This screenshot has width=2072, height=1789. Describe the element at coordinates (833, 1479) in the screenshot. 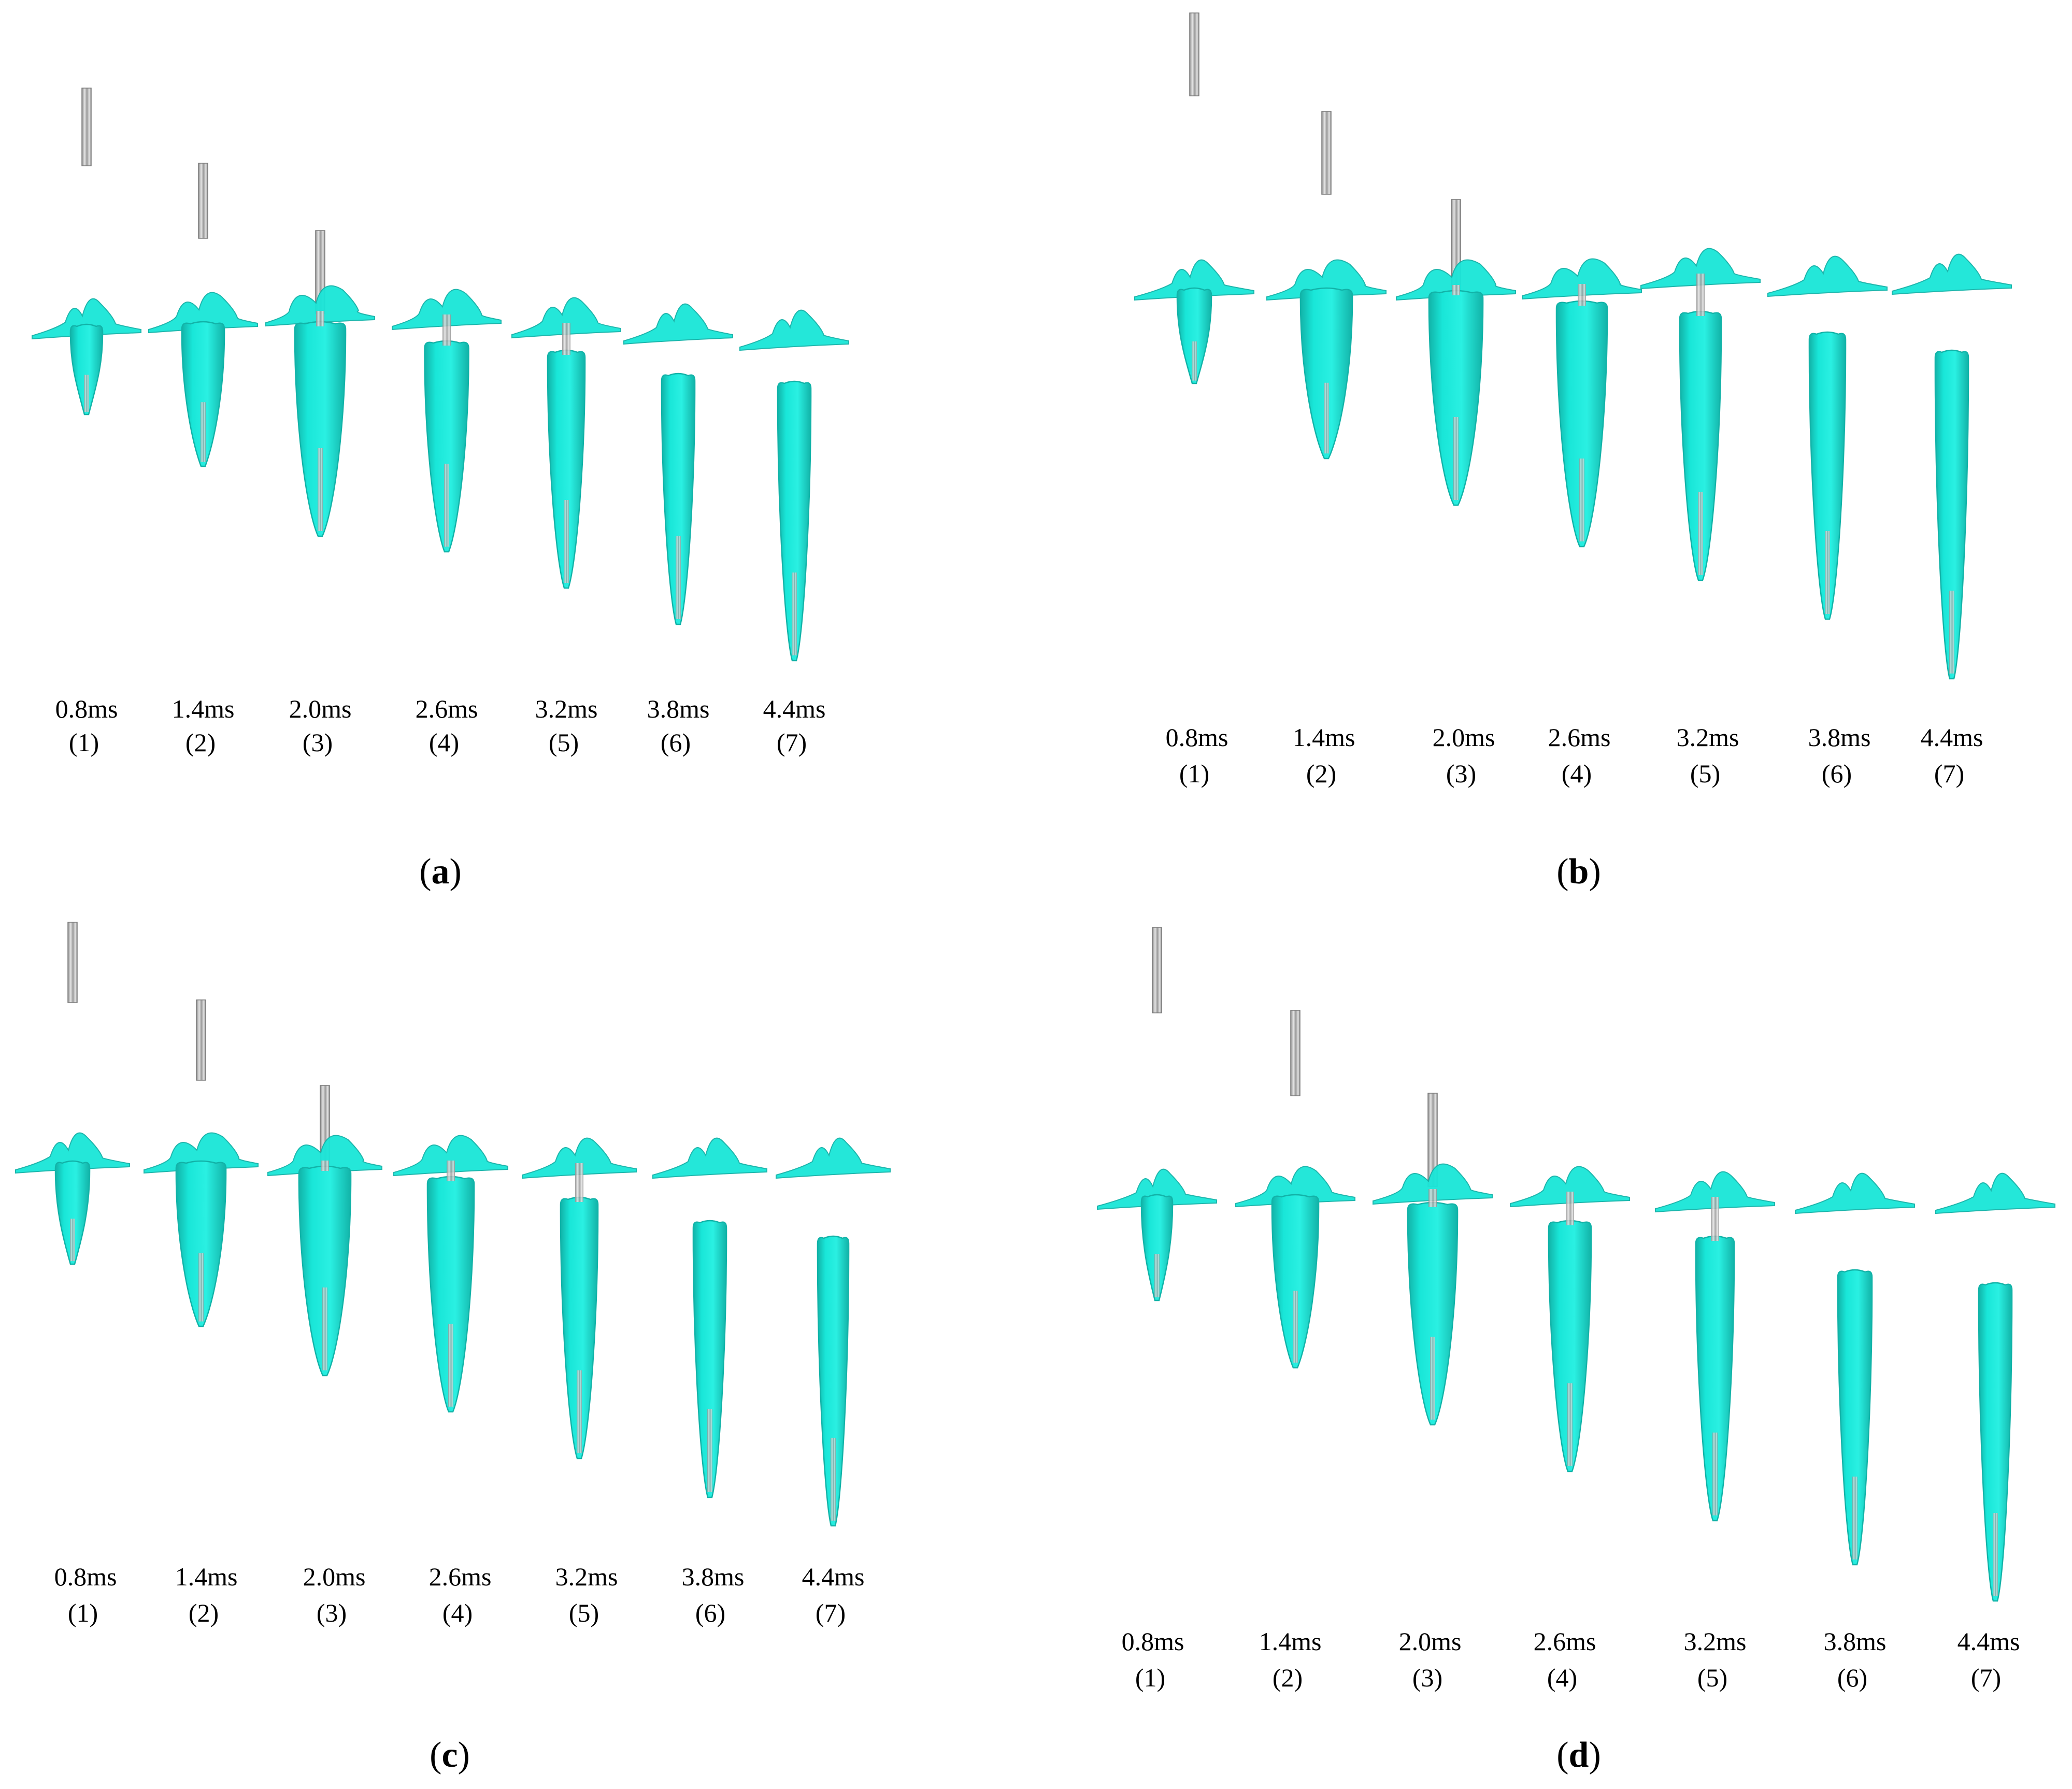

I see `panel-c-frame-7-projectile-in-cavity` at that location.